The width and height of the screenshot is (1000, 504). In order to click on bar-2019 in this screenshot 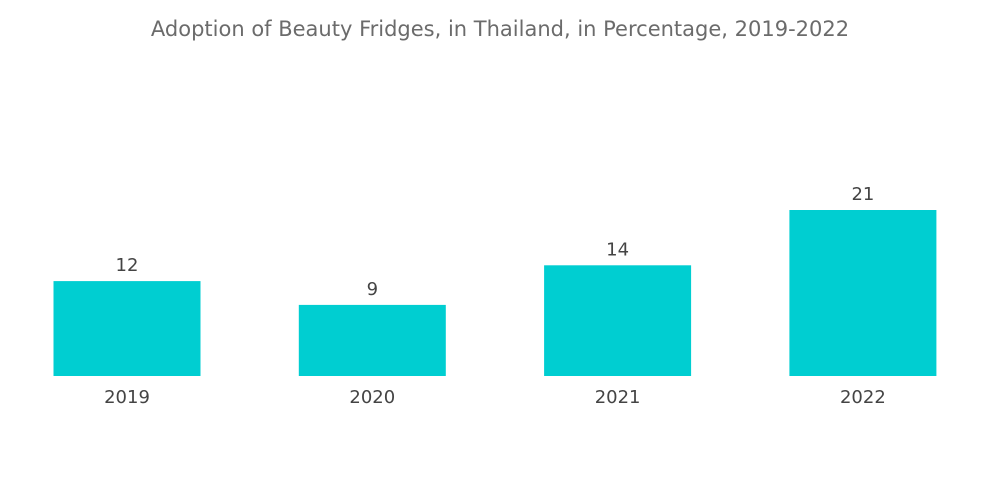, I will do `click(127, 328)`.